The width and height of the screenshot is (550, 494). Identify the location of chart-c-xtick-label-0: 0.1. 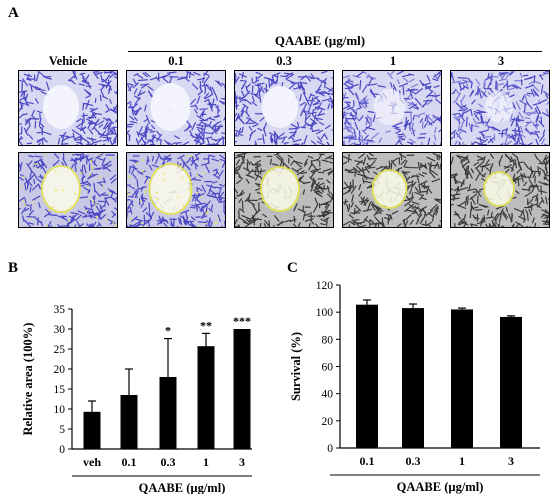
(367, 461).